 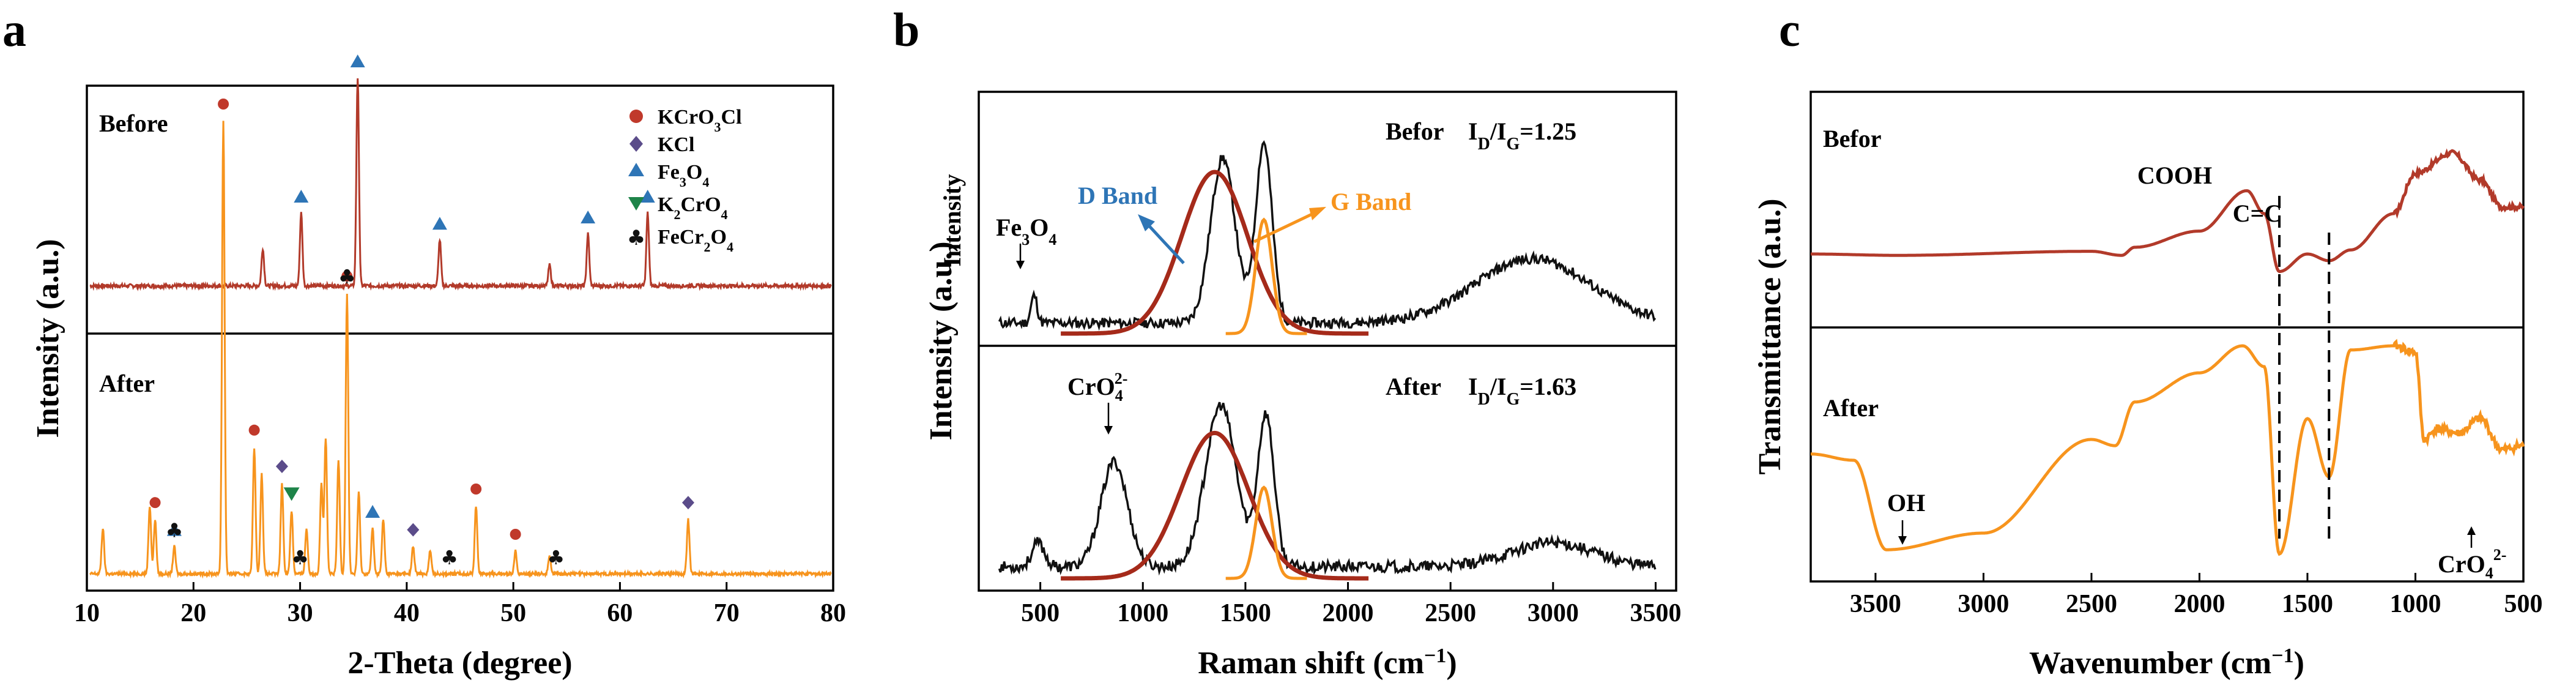 What do you see at coordinates (906, 30) in the screenshot?
I see `panel-b-letter: b` at bounding box center [906, 30].